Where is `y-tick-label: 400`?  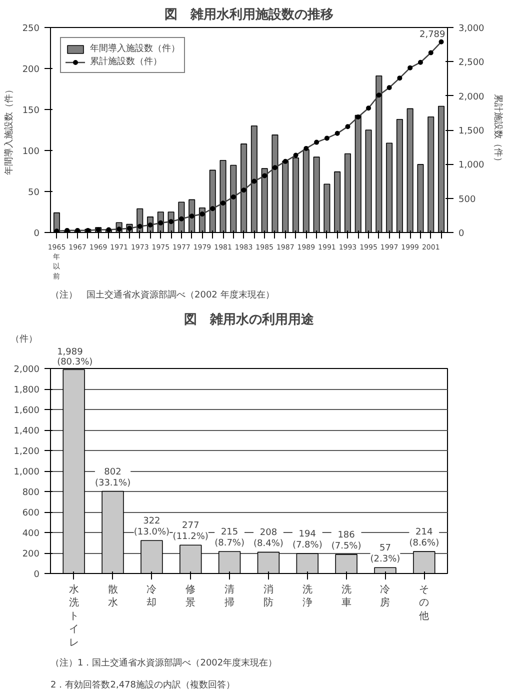 y-tick-label: 400 is located at coordinates (31, 534).